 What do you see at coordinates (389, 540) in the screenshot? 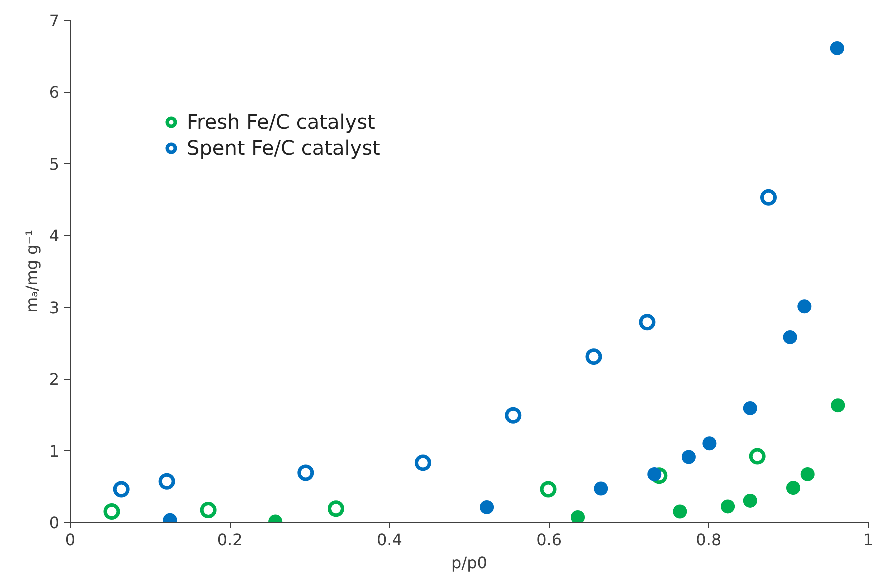
I see `x-tick-label: 0.4` at bounding box center [389, 540].